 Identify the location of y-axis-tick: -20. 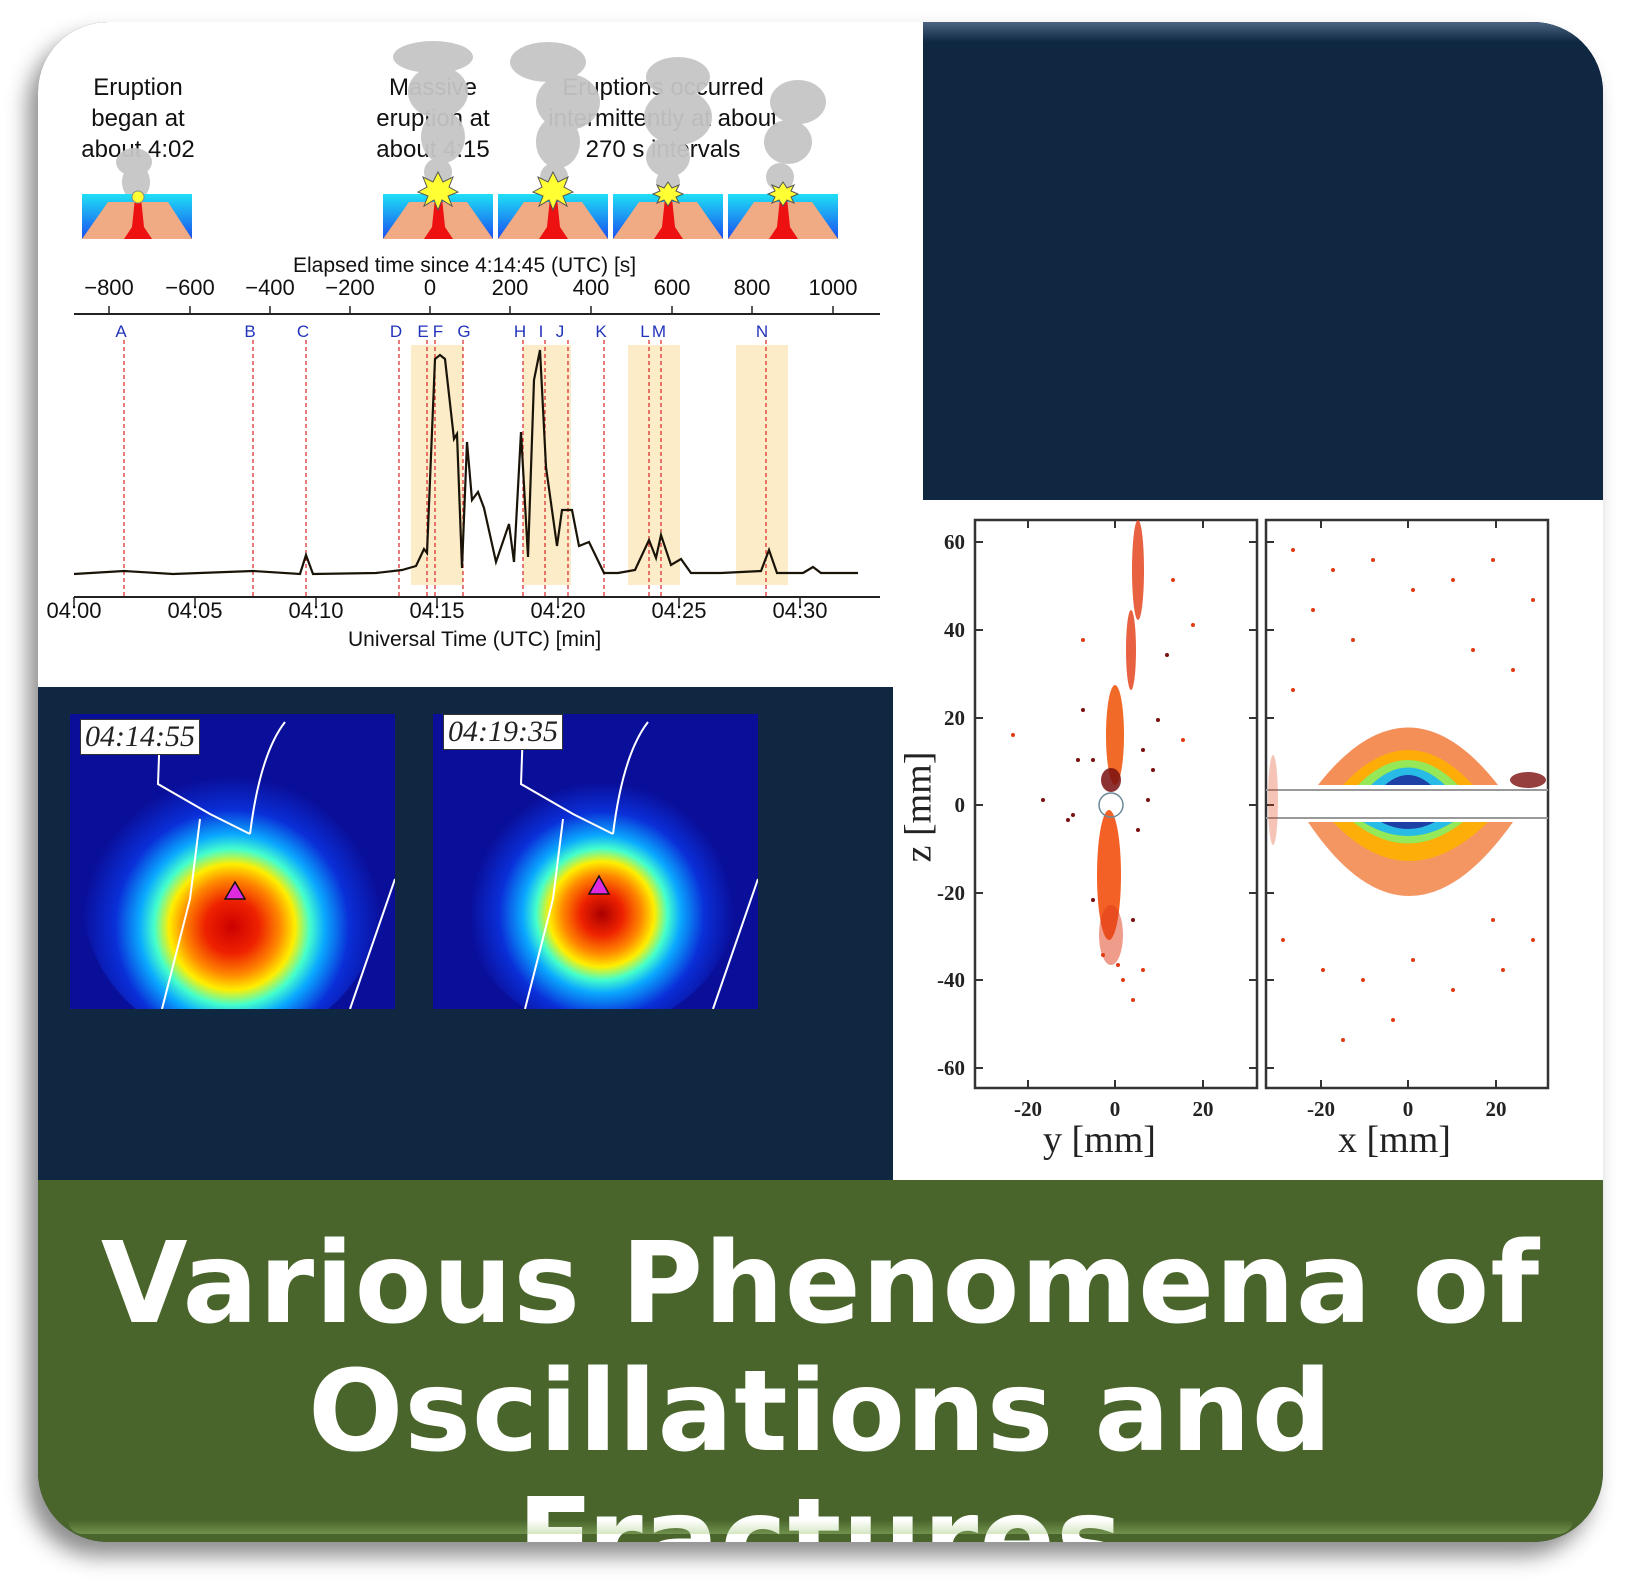
(951, 893).